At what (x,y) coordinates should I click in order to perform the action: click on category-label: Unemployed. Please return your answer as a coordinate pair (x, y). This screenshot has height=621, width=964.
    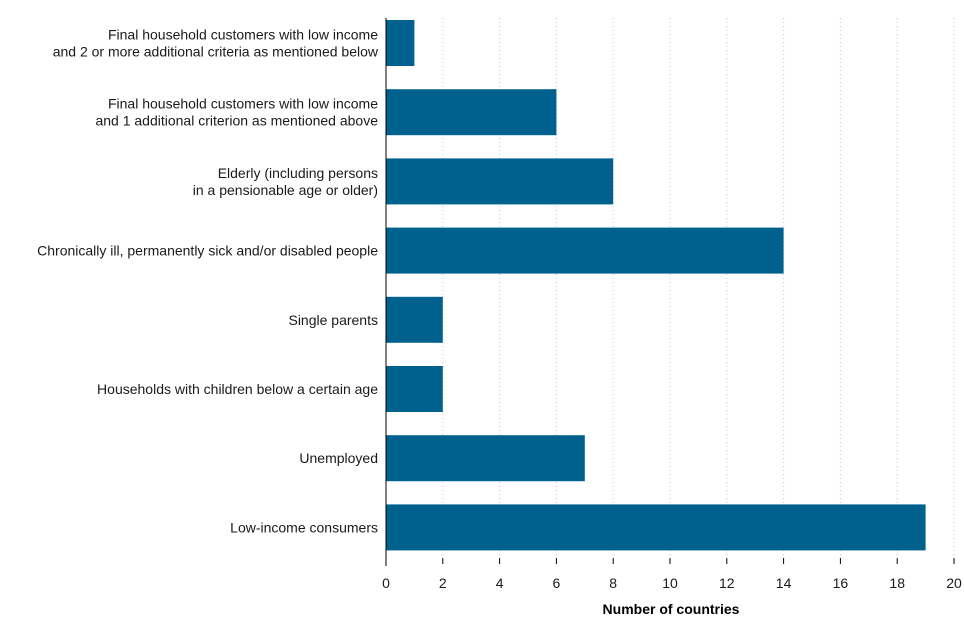
    Looking at the image, I should click on (338, 458).